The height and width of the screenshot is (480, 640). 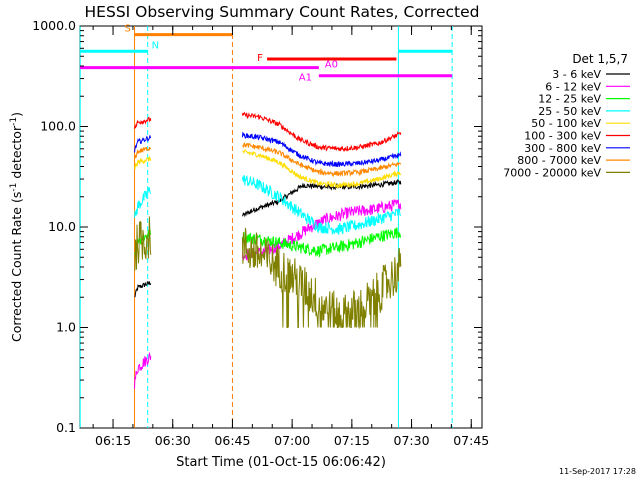 What do you see at coordinates (143, 152) in the screenshot?
I see `series-line-7-seg1` at bounding box center [143, 152].